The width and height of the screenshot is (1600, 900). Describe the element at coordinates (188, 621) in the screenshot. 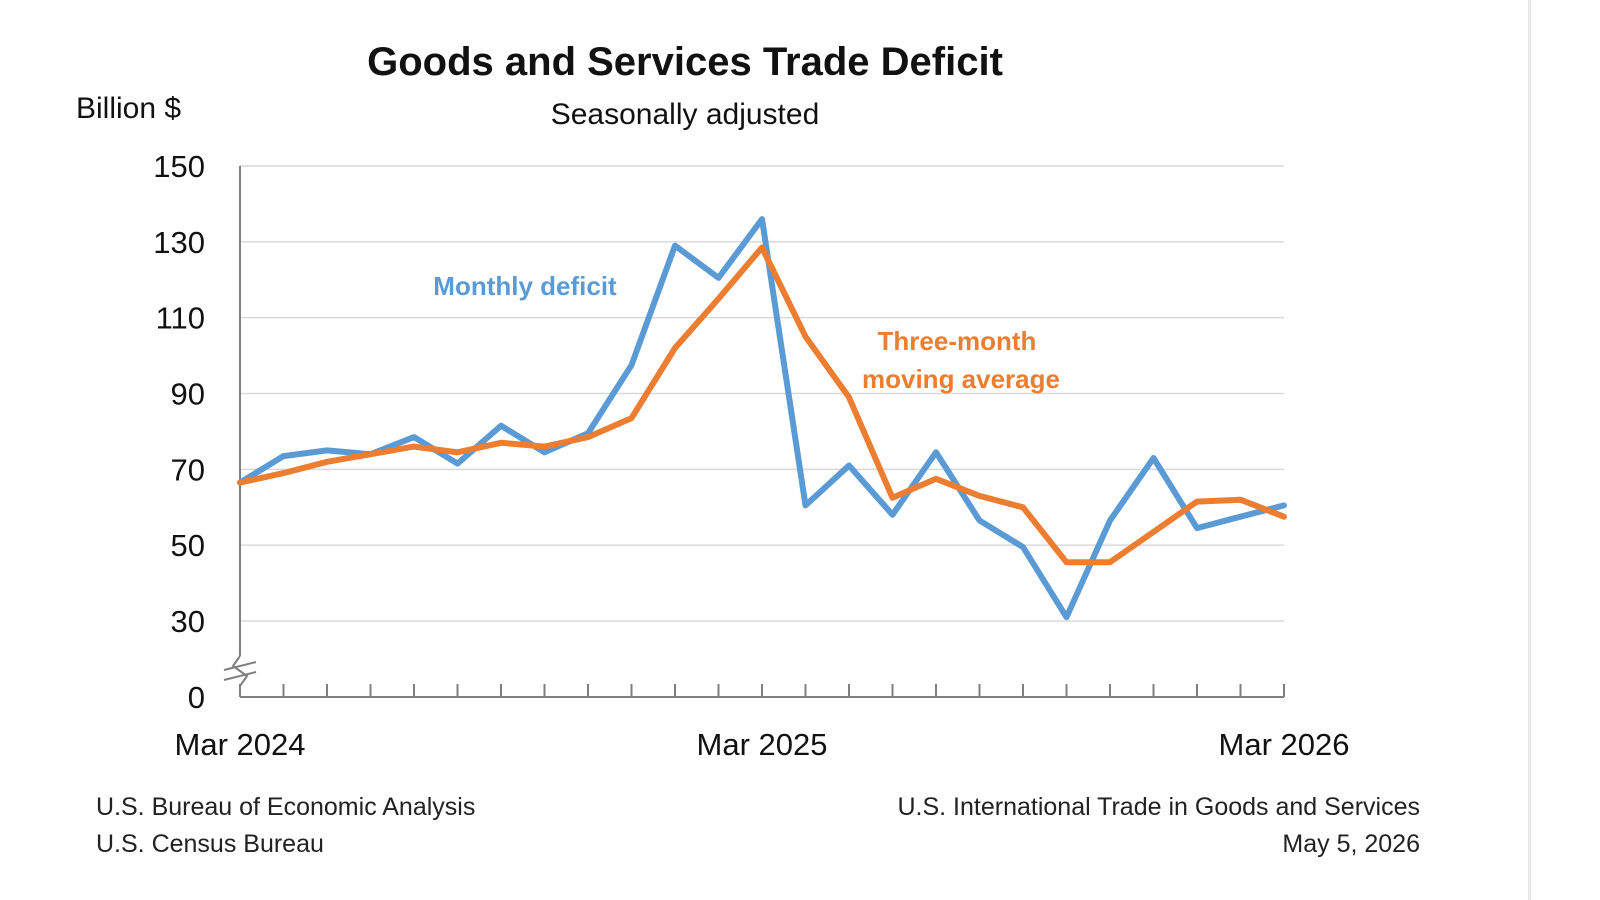

I see `y-tick-label-30: 30` at that location.